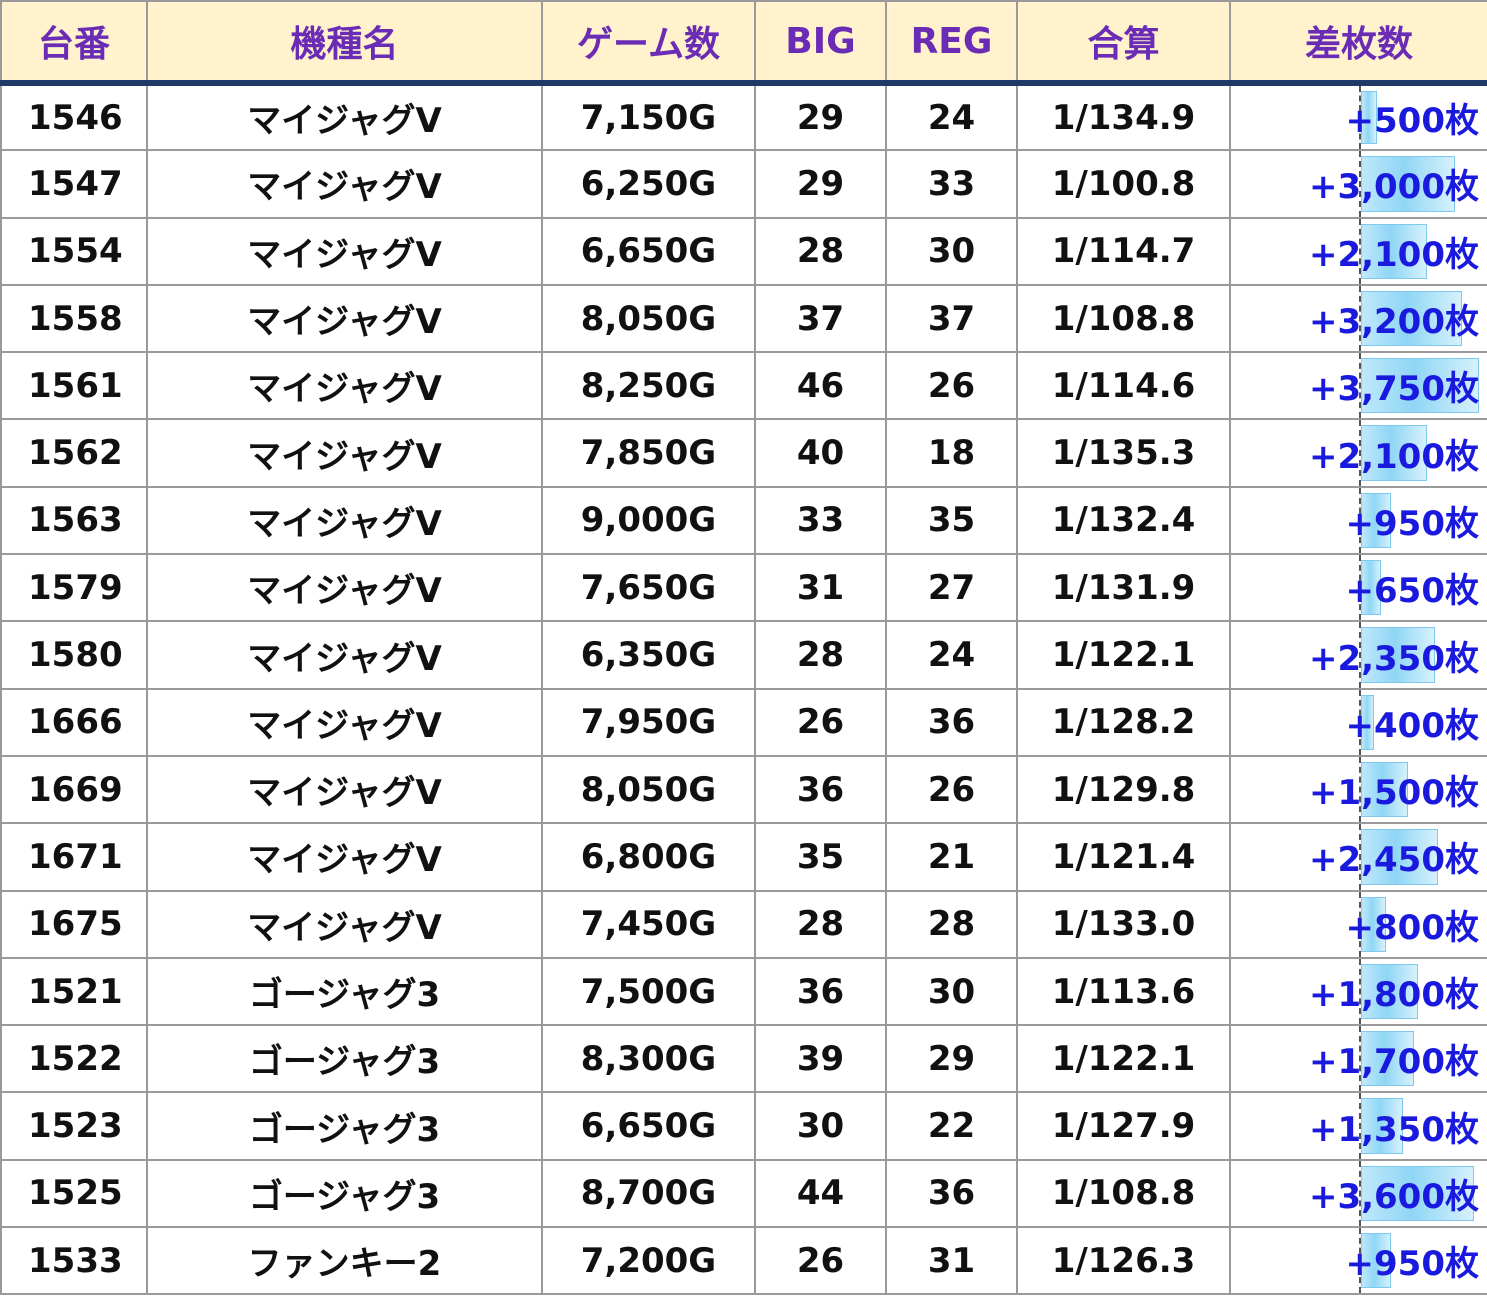  What do you see at coordinates (1358, 722) in the screenshot?
I see `coin-difference-cell: +400枚` at bounding box center [1358, 722].